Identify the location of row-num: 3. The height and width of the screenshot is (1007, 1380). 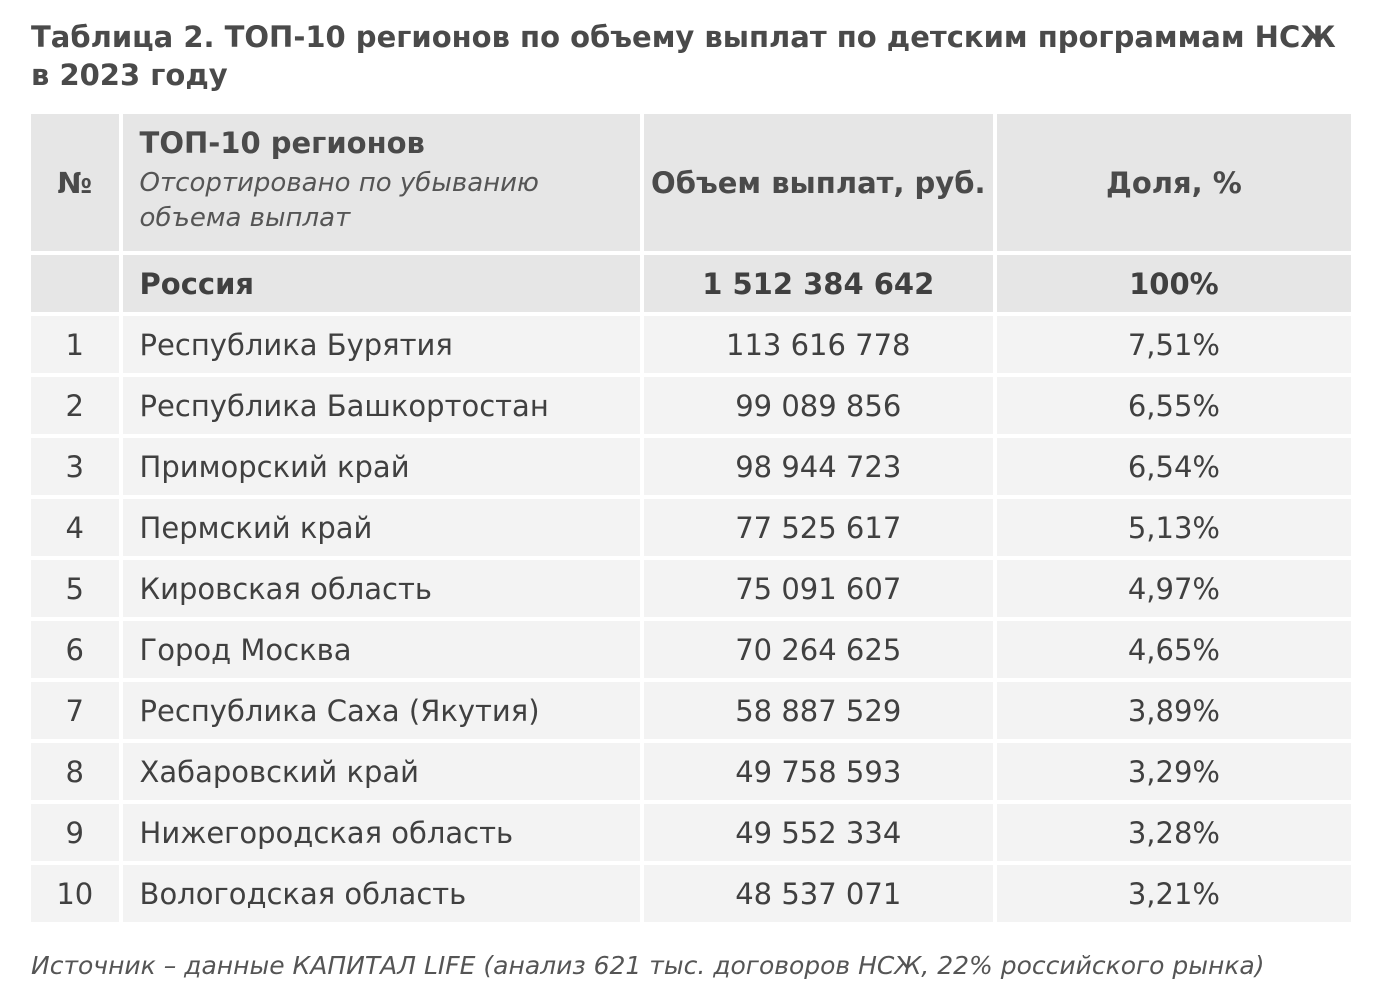
(77, 468).